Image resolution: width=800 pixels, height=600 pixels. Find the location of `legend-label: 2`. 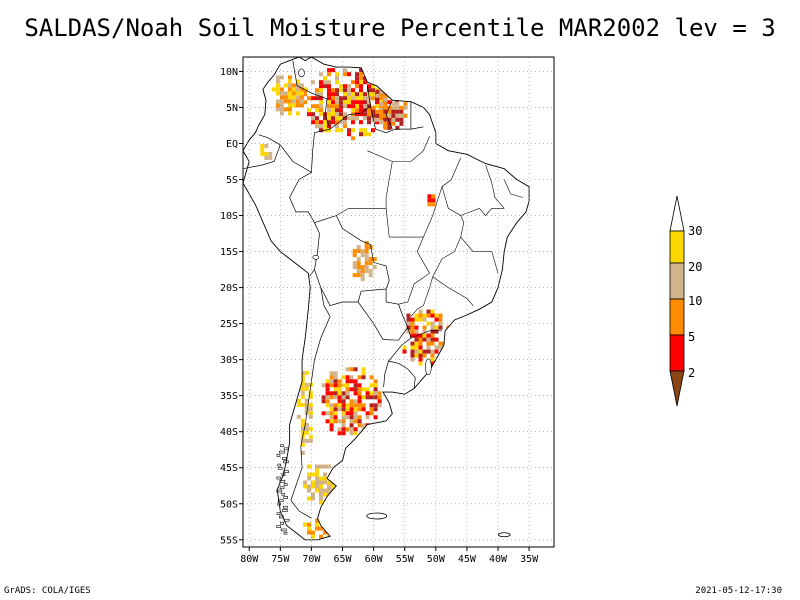

legend-label: 2 is located at coordinates (691, 373).